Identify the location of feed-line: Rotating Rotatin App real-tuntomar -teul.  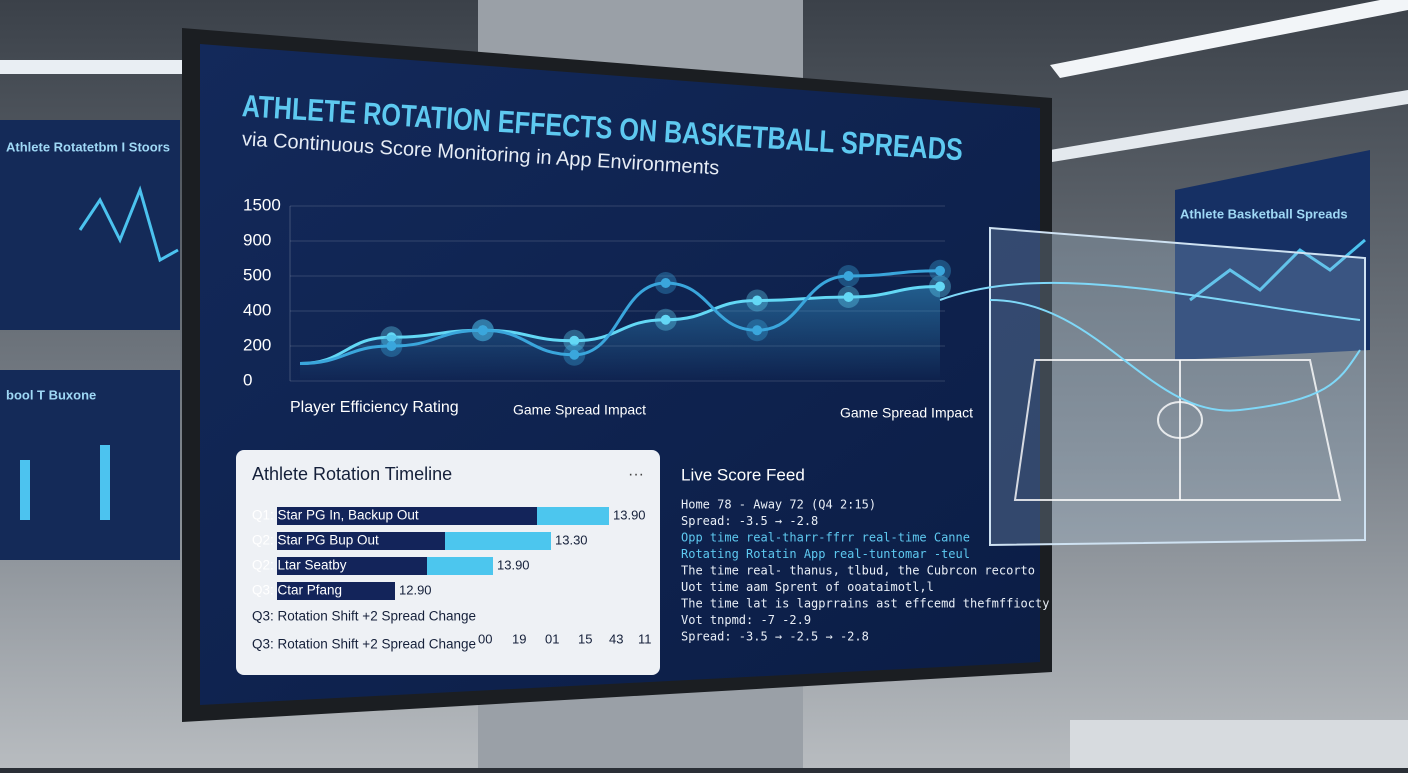
(825, 554).